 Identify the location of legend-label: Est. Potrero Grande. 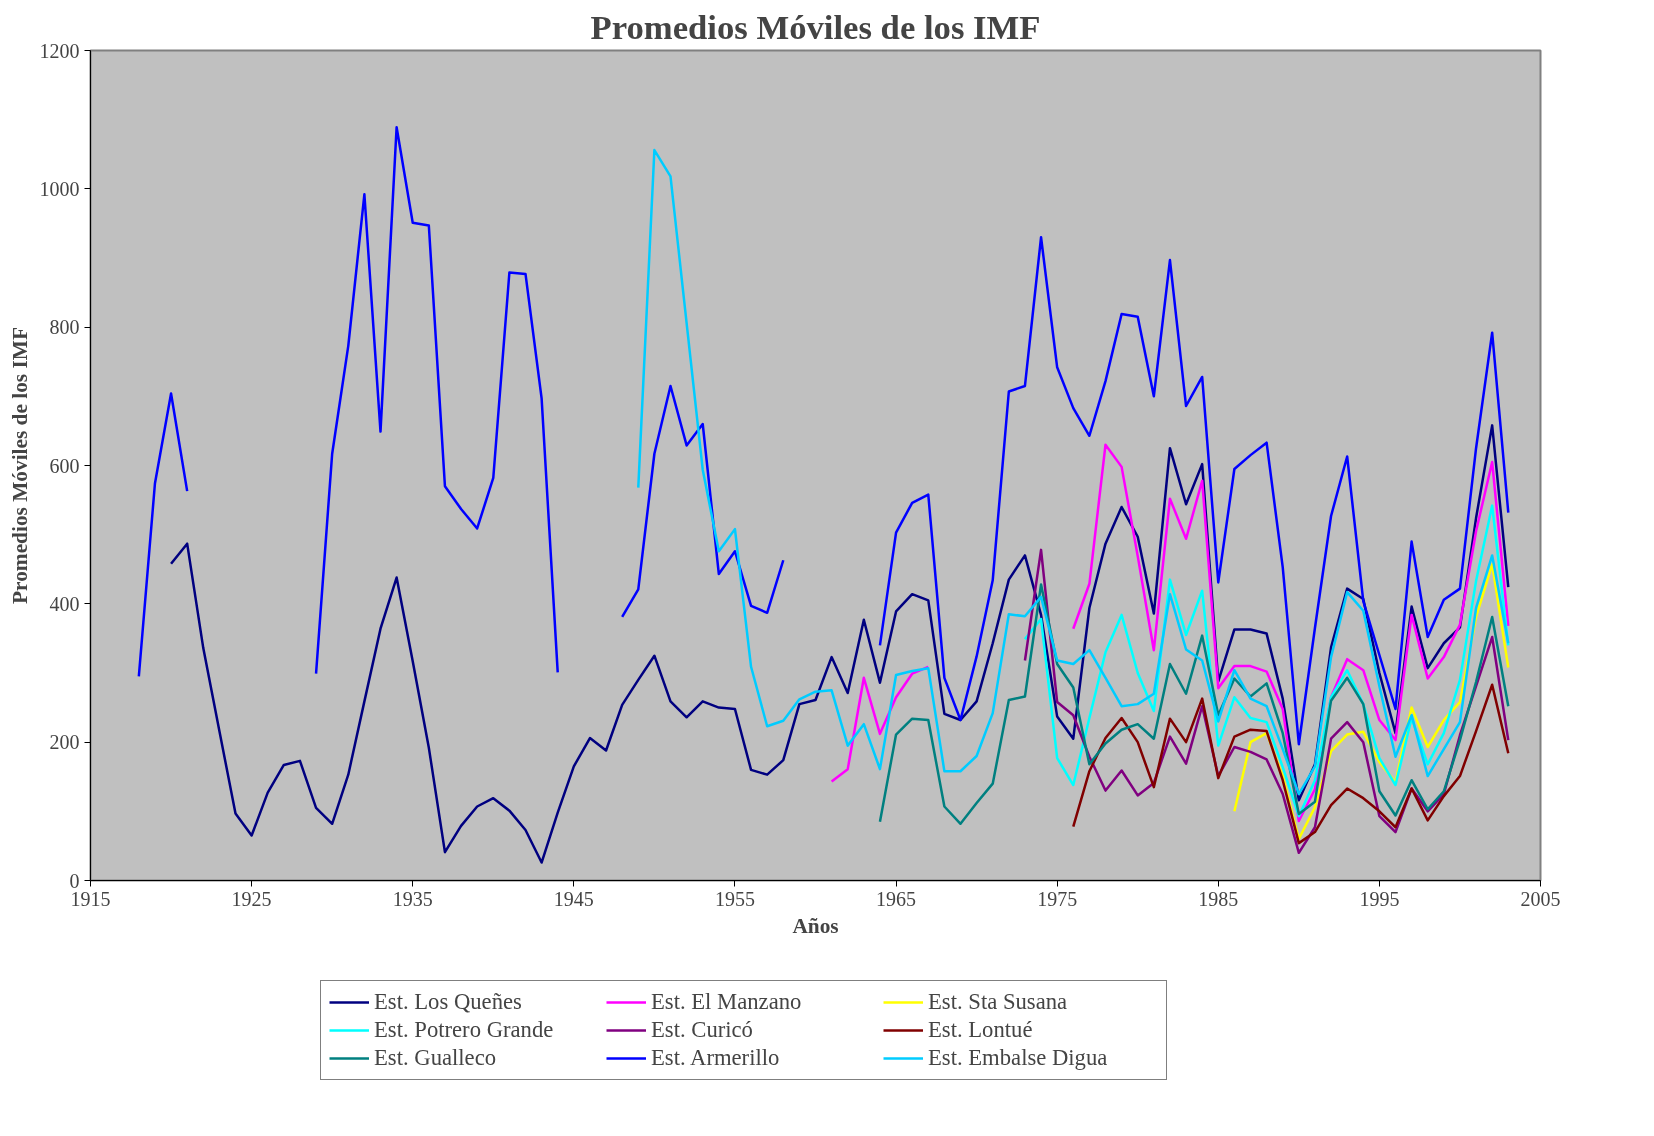
(464, 1030).